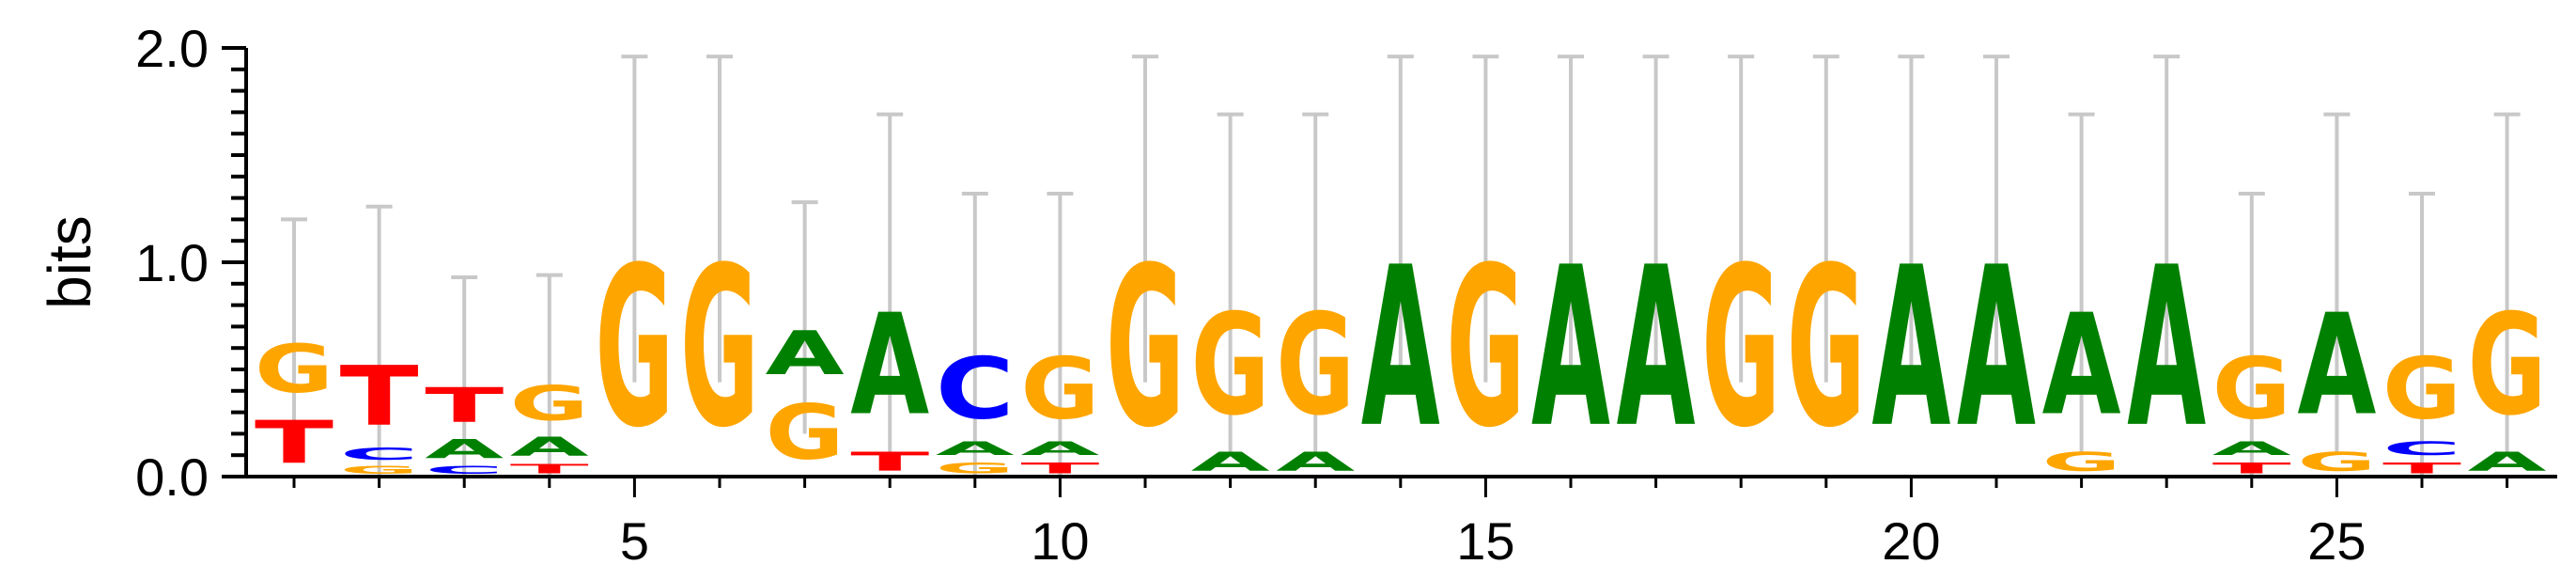  I want to click on x-tick-label: 20, so click(1911, 541).